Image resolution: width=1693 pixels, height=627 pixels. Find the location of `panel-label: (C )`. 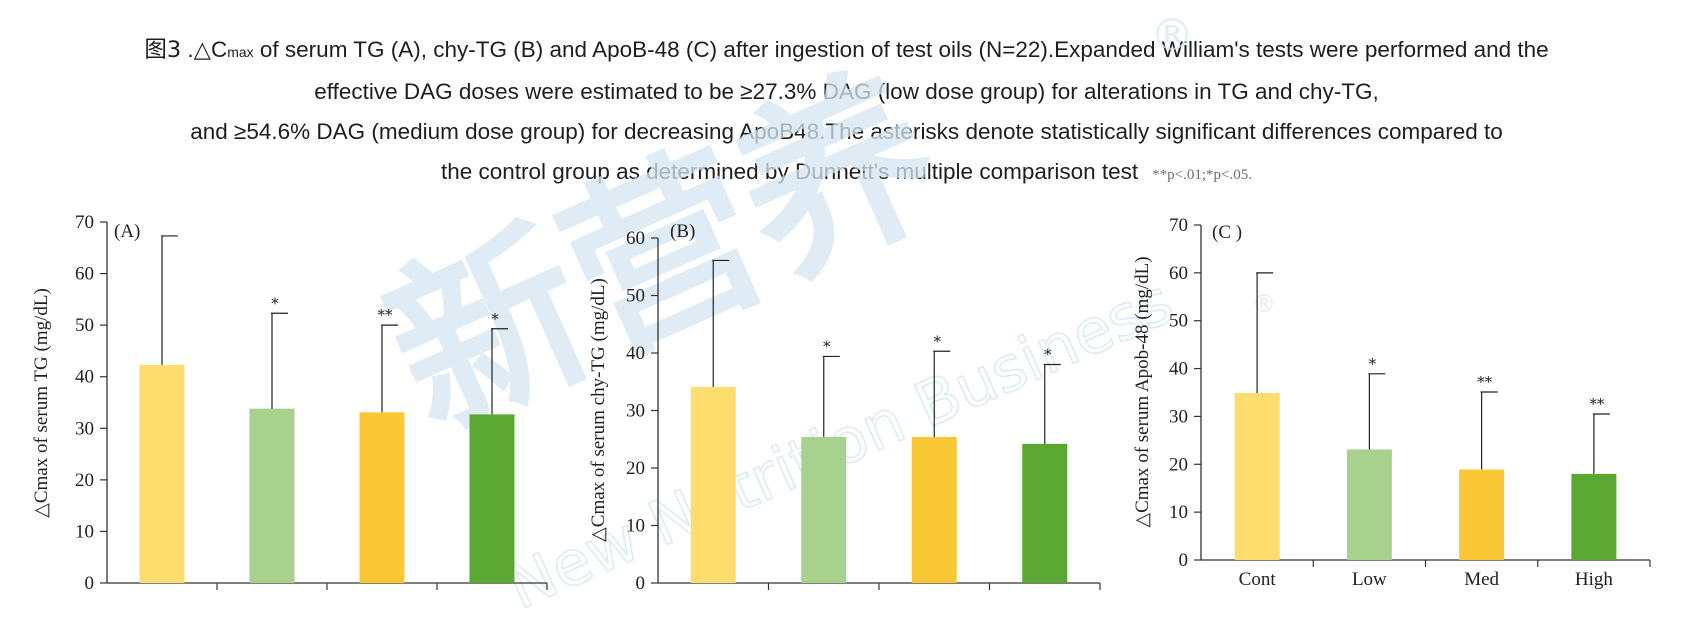

panel-label: (C ) is located at coordinates (1227, 232).